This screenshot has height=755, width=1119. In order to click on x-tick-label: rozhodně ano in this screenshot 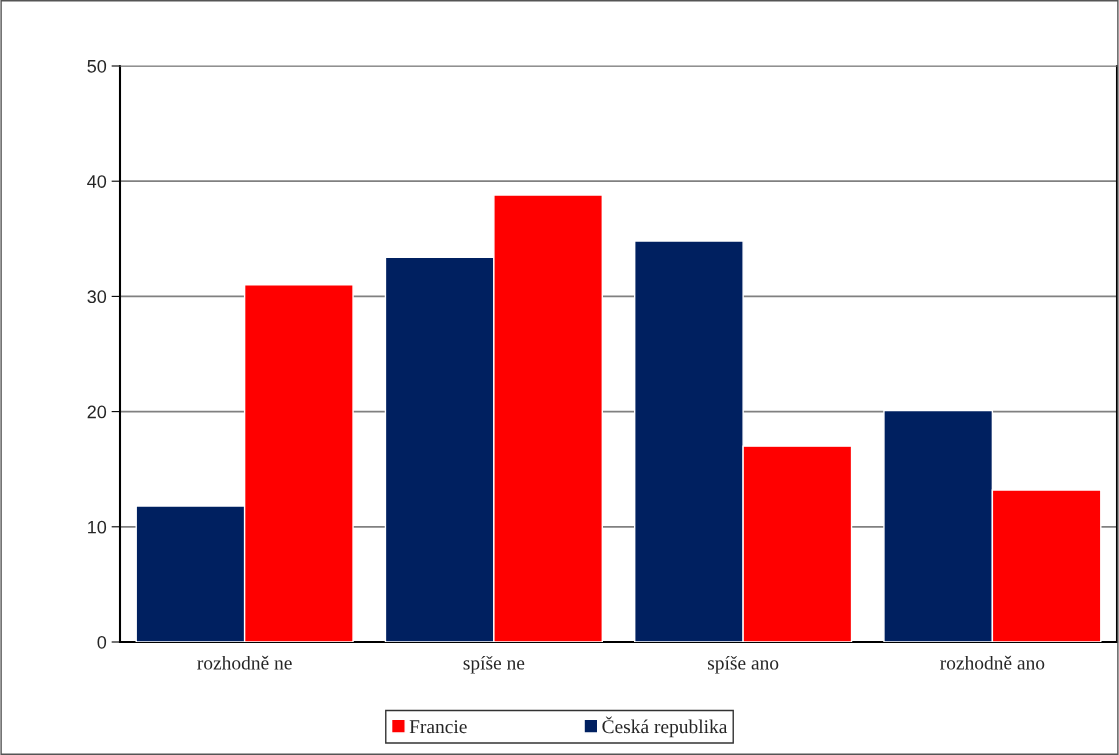, I will do `click(992, 662)`.